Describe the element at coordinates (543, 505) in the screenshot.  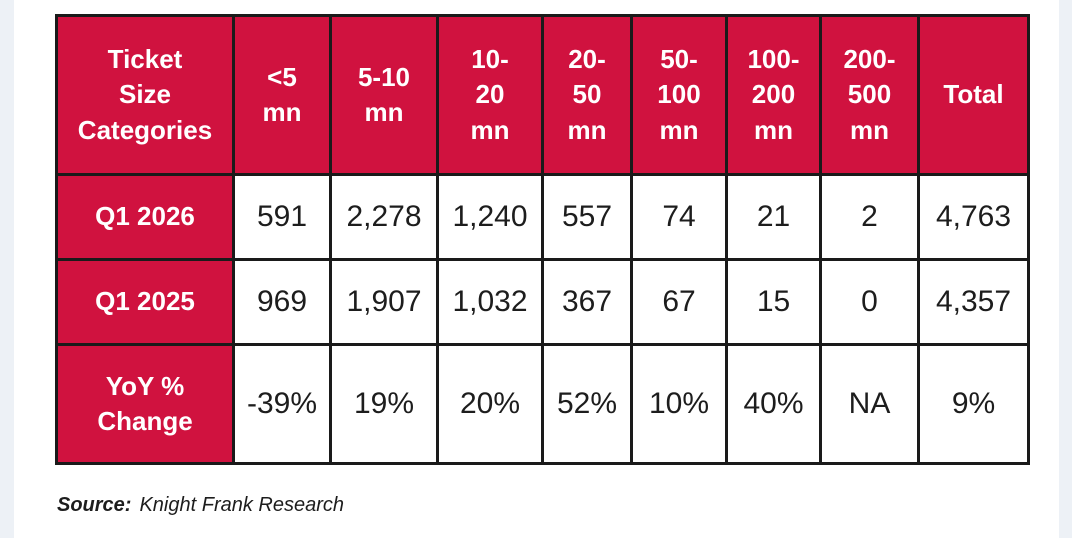
I see `source-note: Source: Knight Frank Research` at that location.